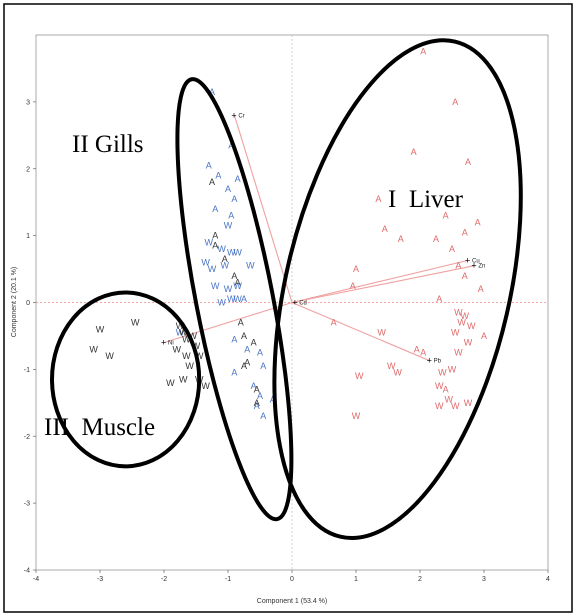 The image size is (576, 616). I want to click on x-tick-label: -2, so click(164, 579).